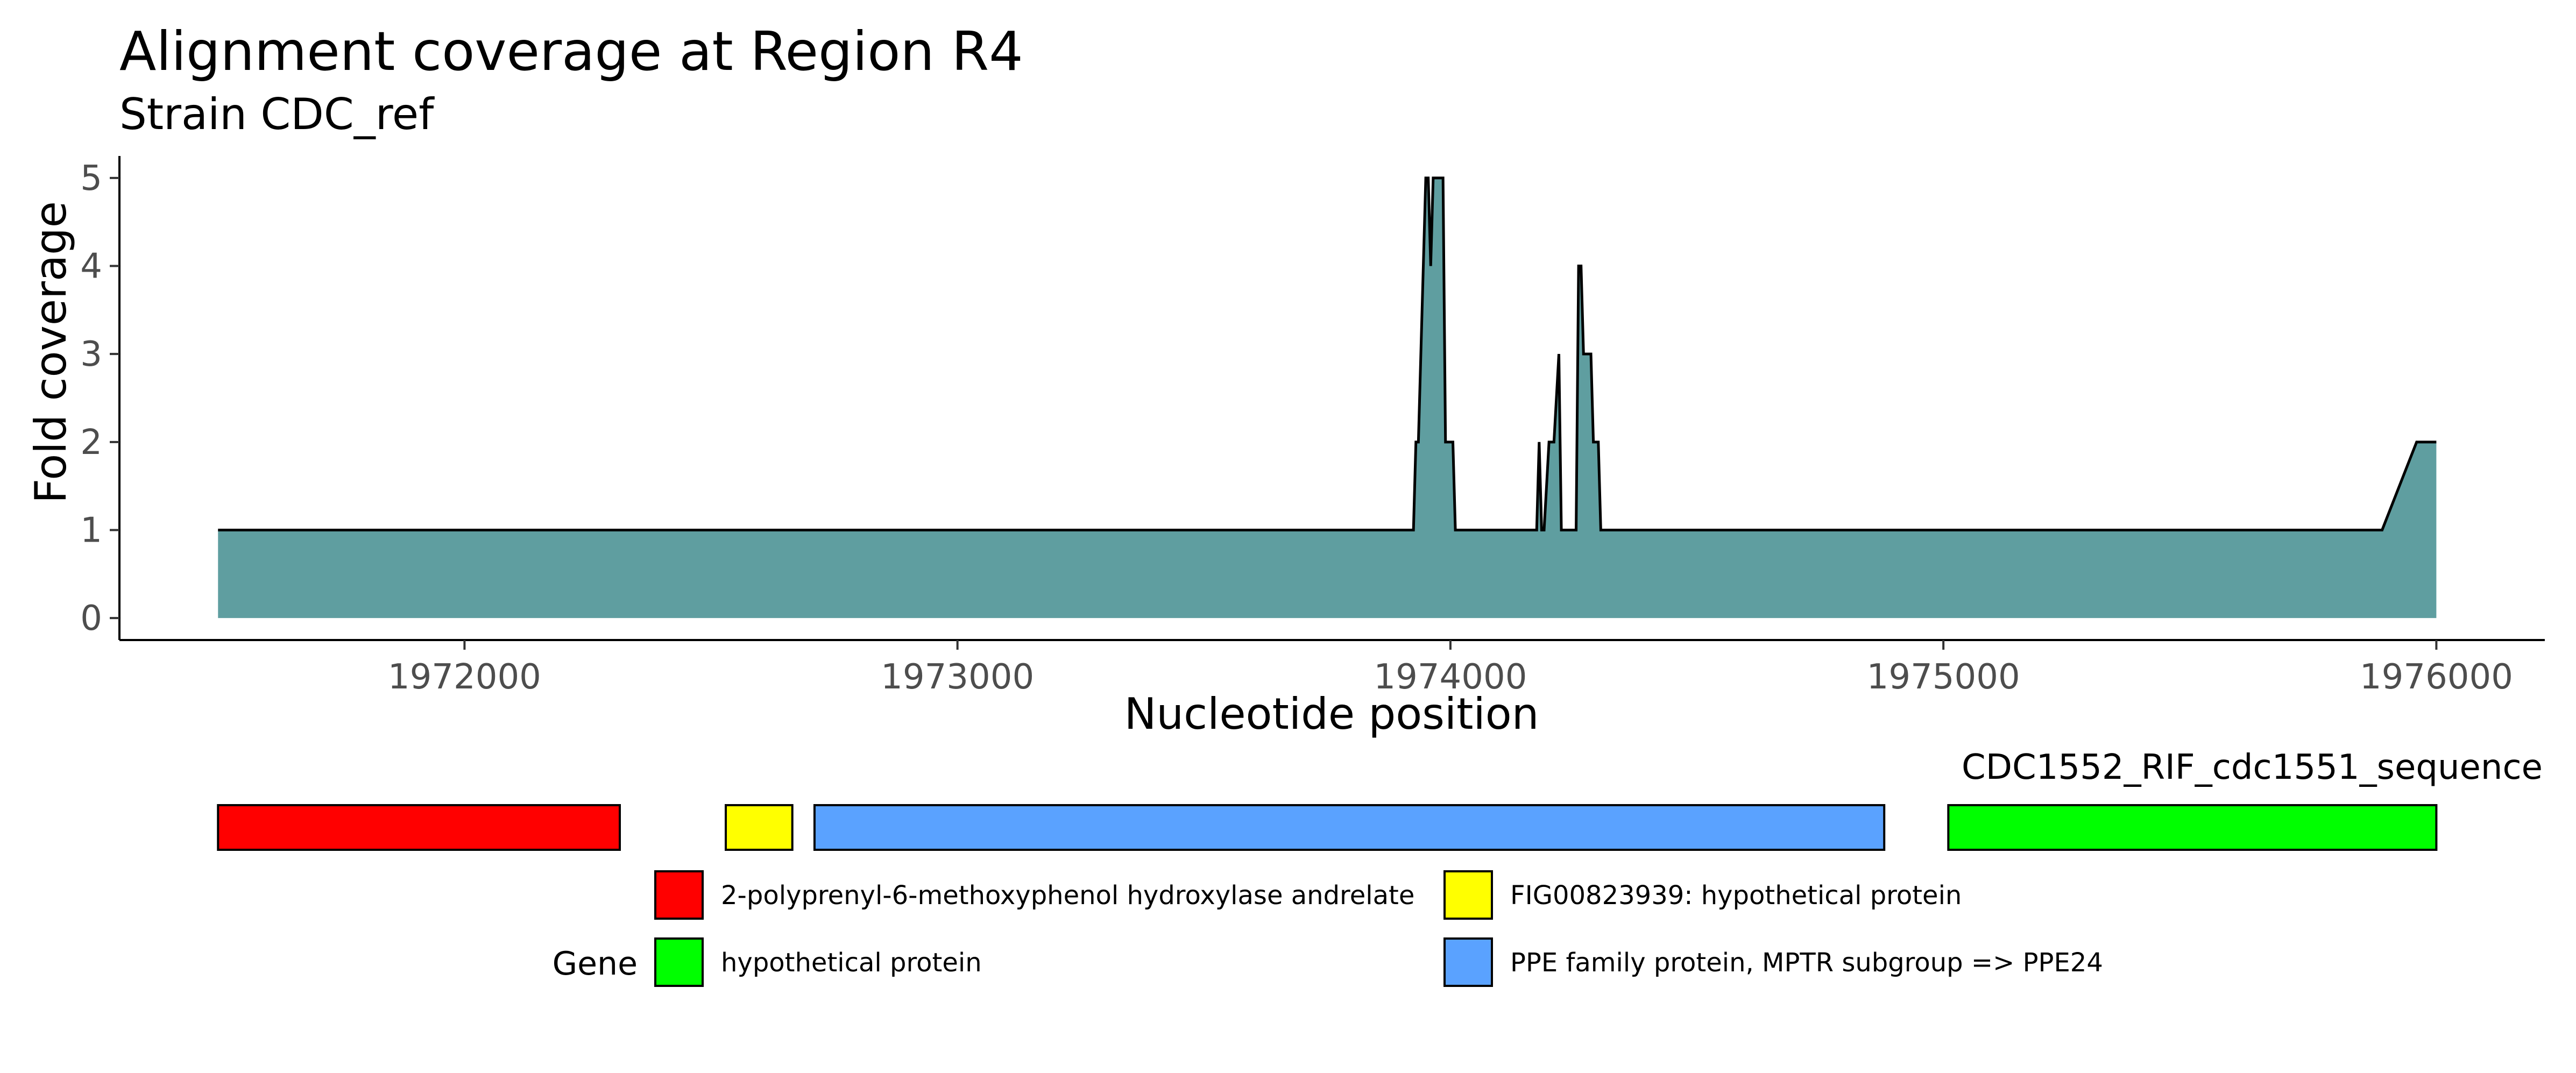 This screenshot has width=2576, height=1073. I want to click on x-tick-label: 1975000, so click(1943, 677).